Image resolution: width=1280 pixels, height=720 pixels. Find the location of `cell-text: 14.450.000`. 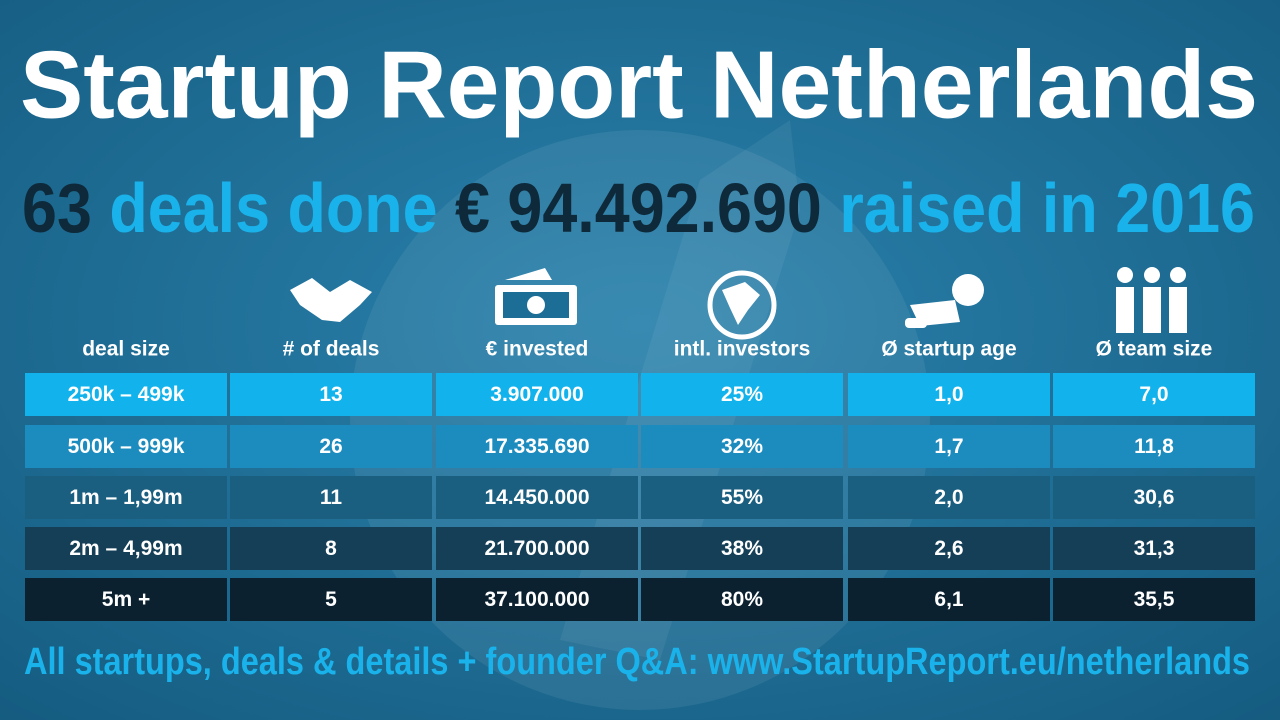

cell-text: 14.450.000 is located at coordinates (536, 497).